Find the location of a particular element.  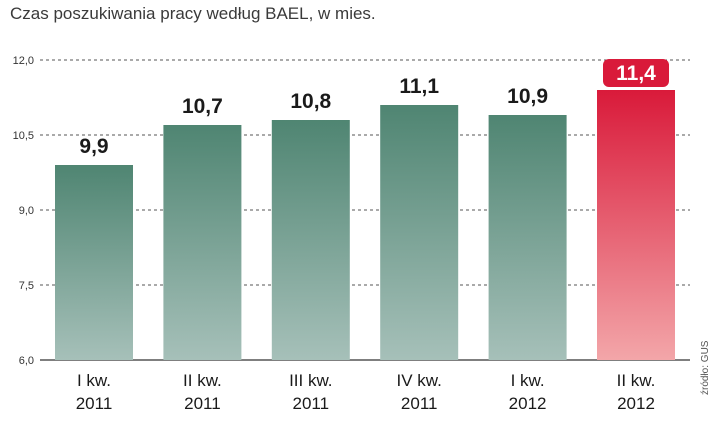

y-tick-label: 6,0 is located at coordinates (26, 361).